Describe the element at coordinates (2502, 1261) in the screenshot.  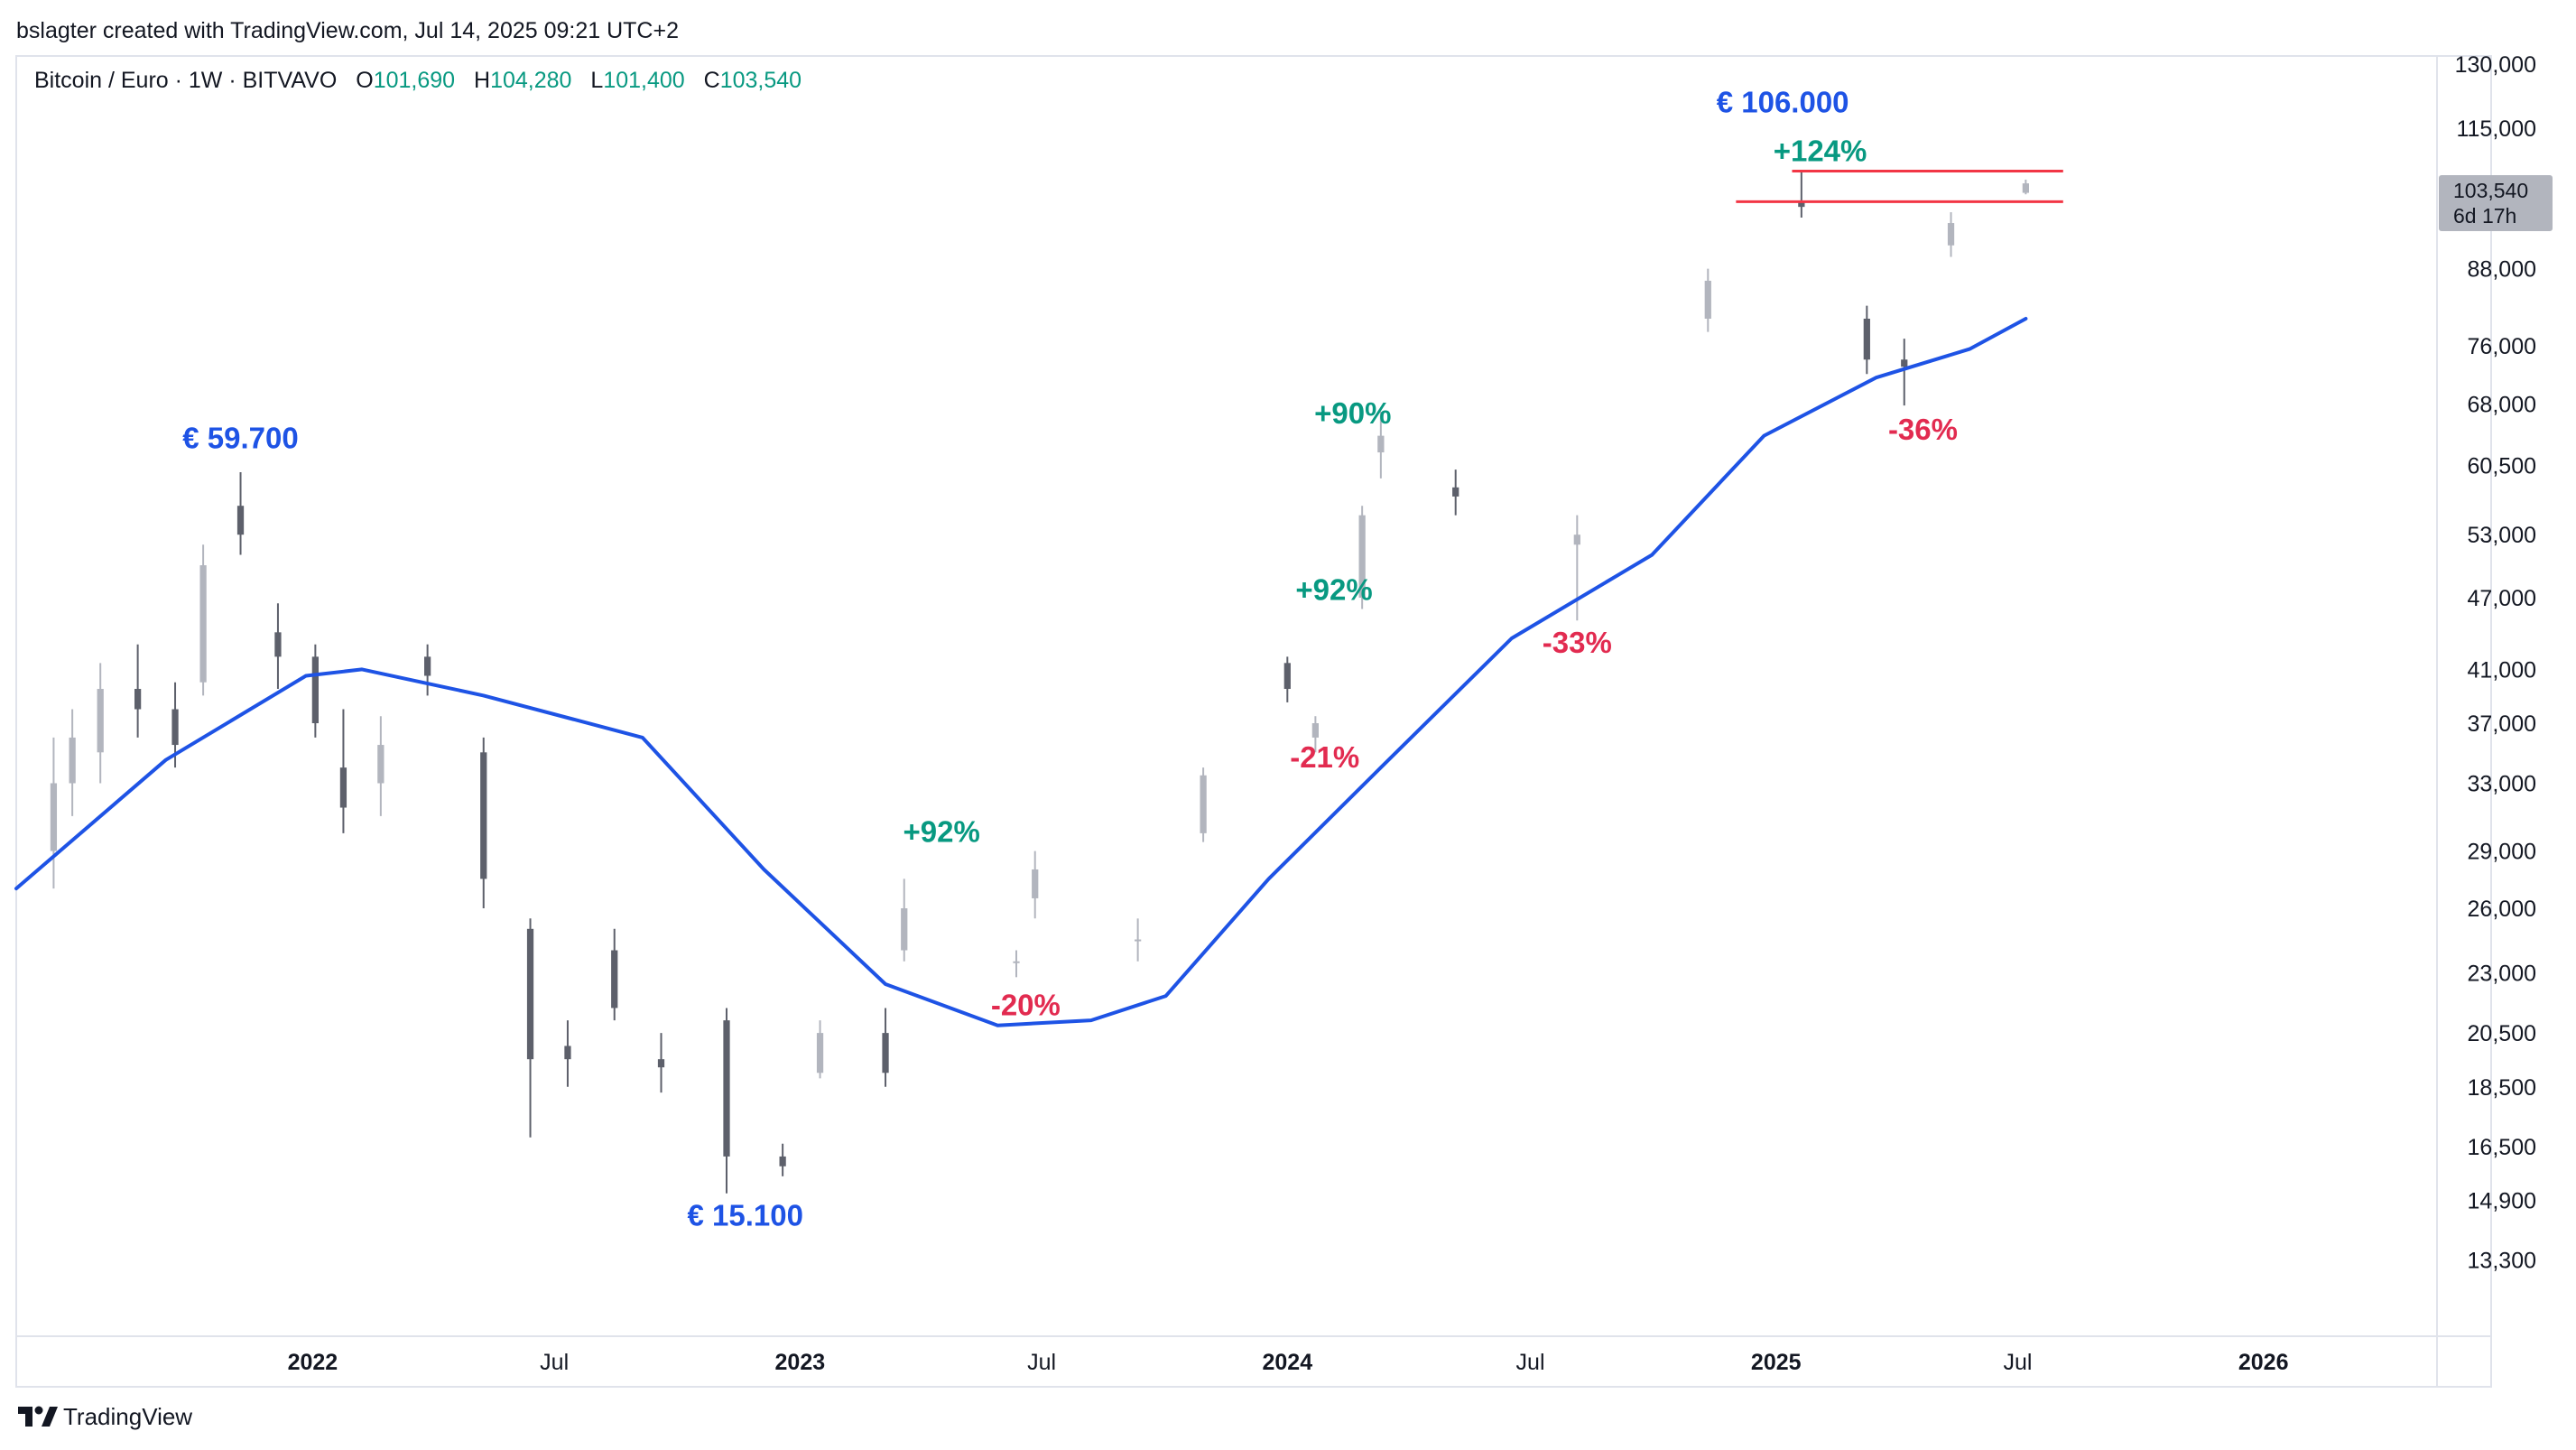
I see `price-tick-label: 13,300` at that location.